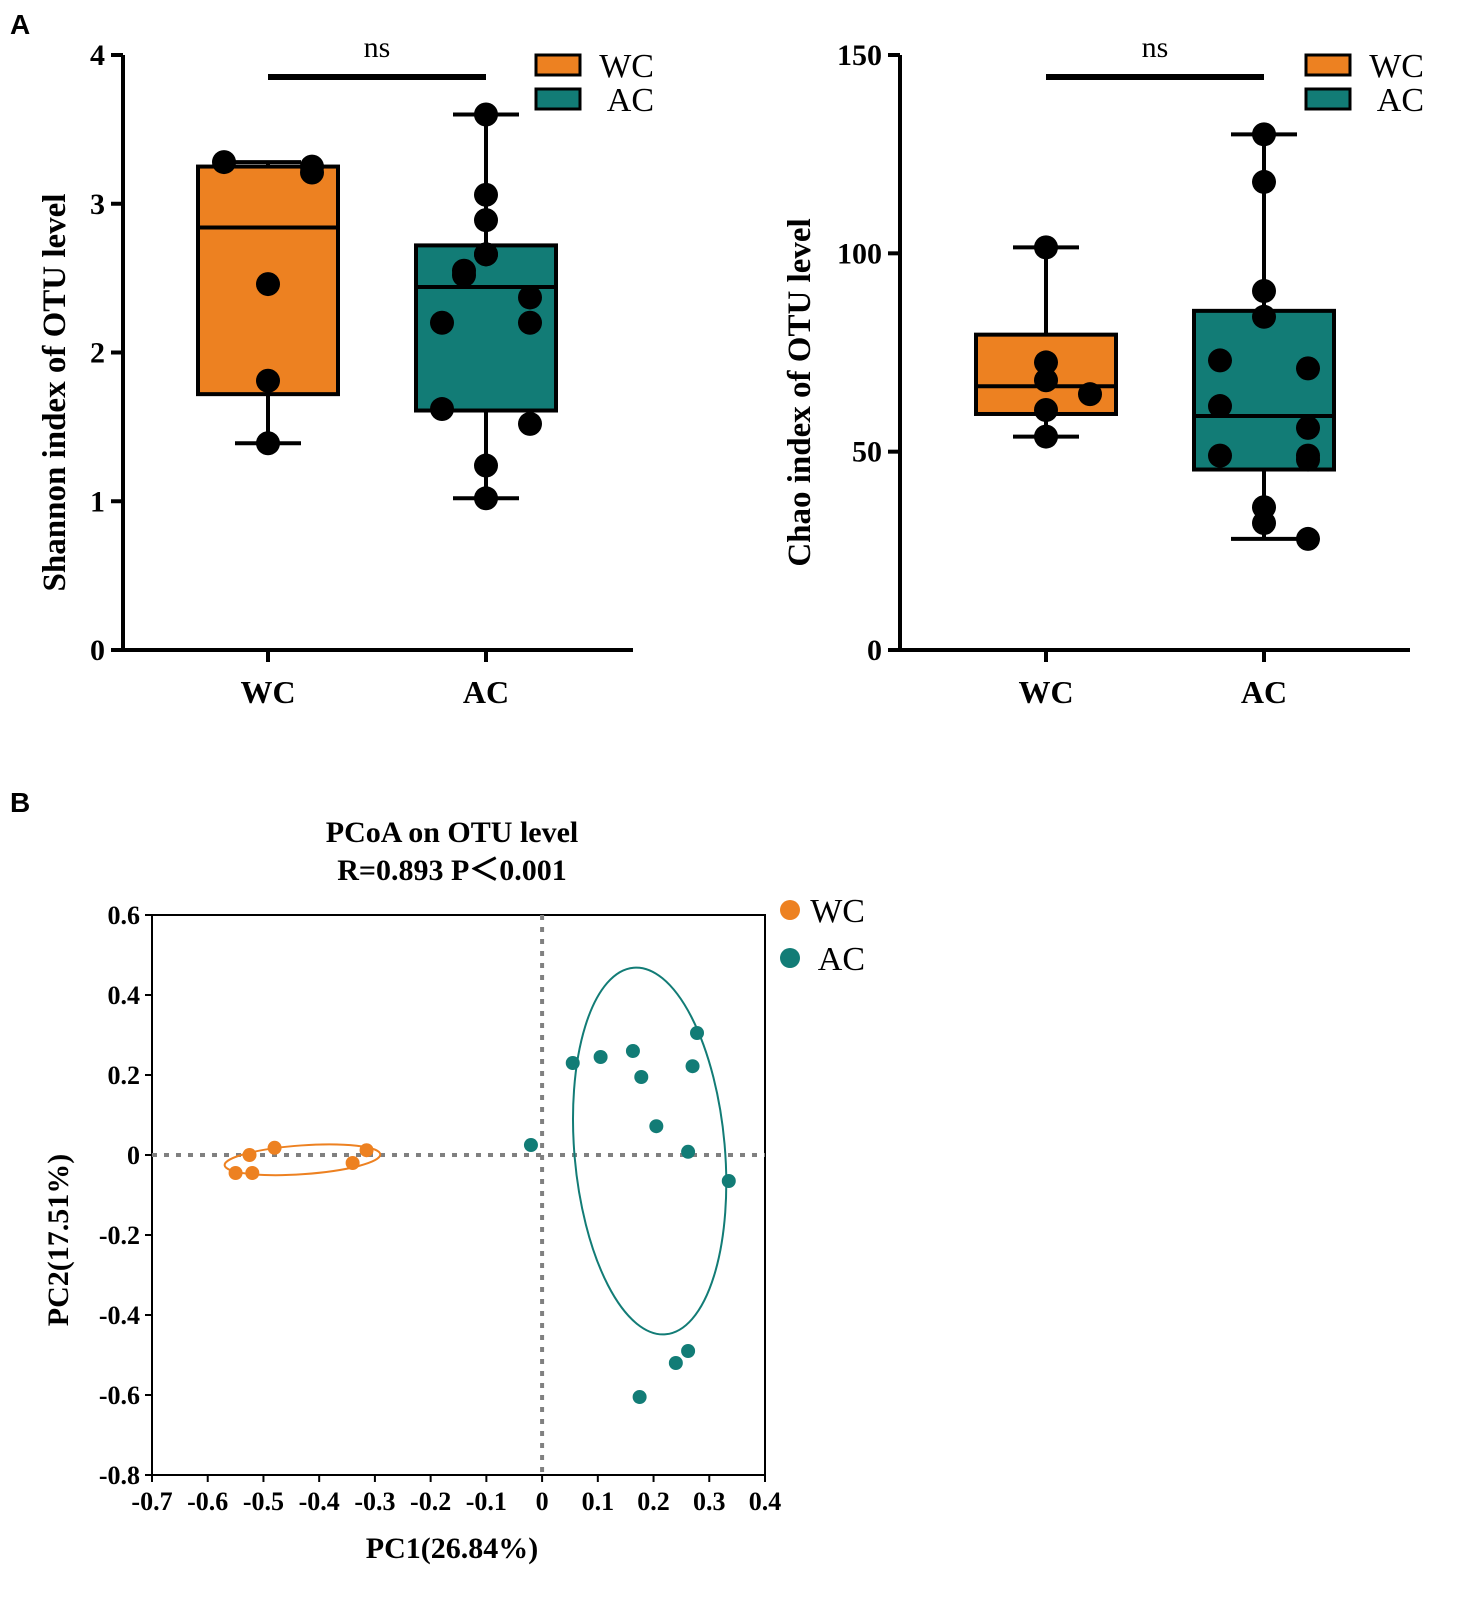  What do you see at coordinates (97, 501) in the screenshot?
I see `shannon-y-tick-label: 1` at bounding box center [97, 501].